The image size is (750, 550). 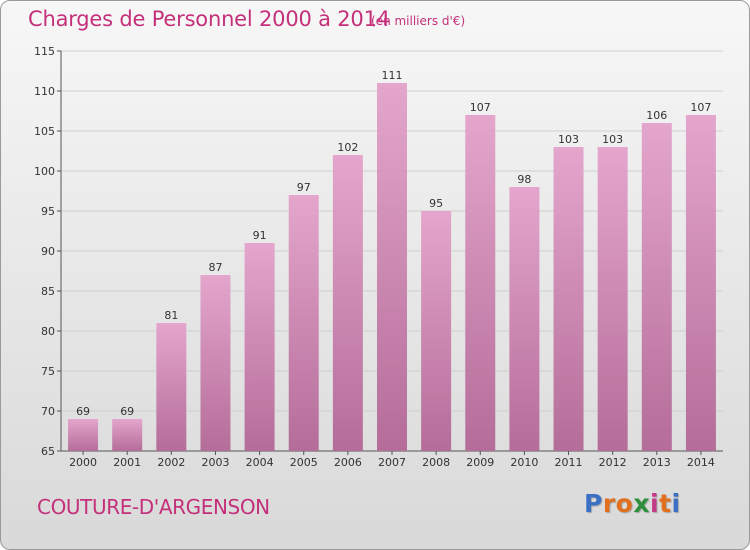 I want to click on y-tick-label: 70, so click(x=48, y=411).